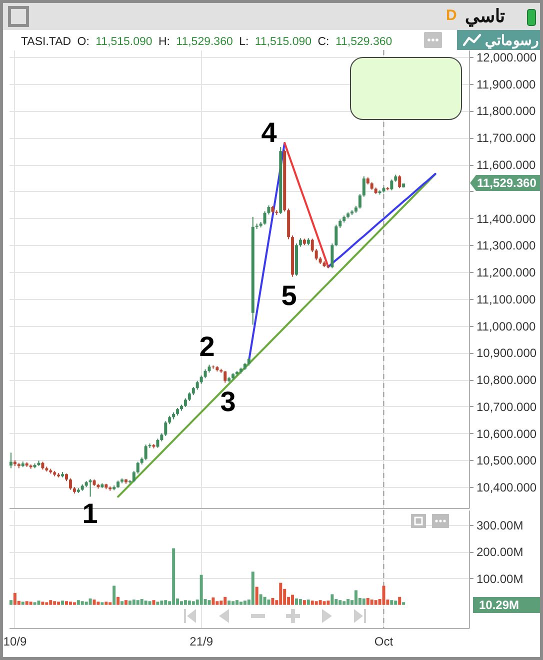 Image resolution: width=543 pixels, height=660 pixels. I want to click on y-tick-label: 11,100.000, so click(506, 299).